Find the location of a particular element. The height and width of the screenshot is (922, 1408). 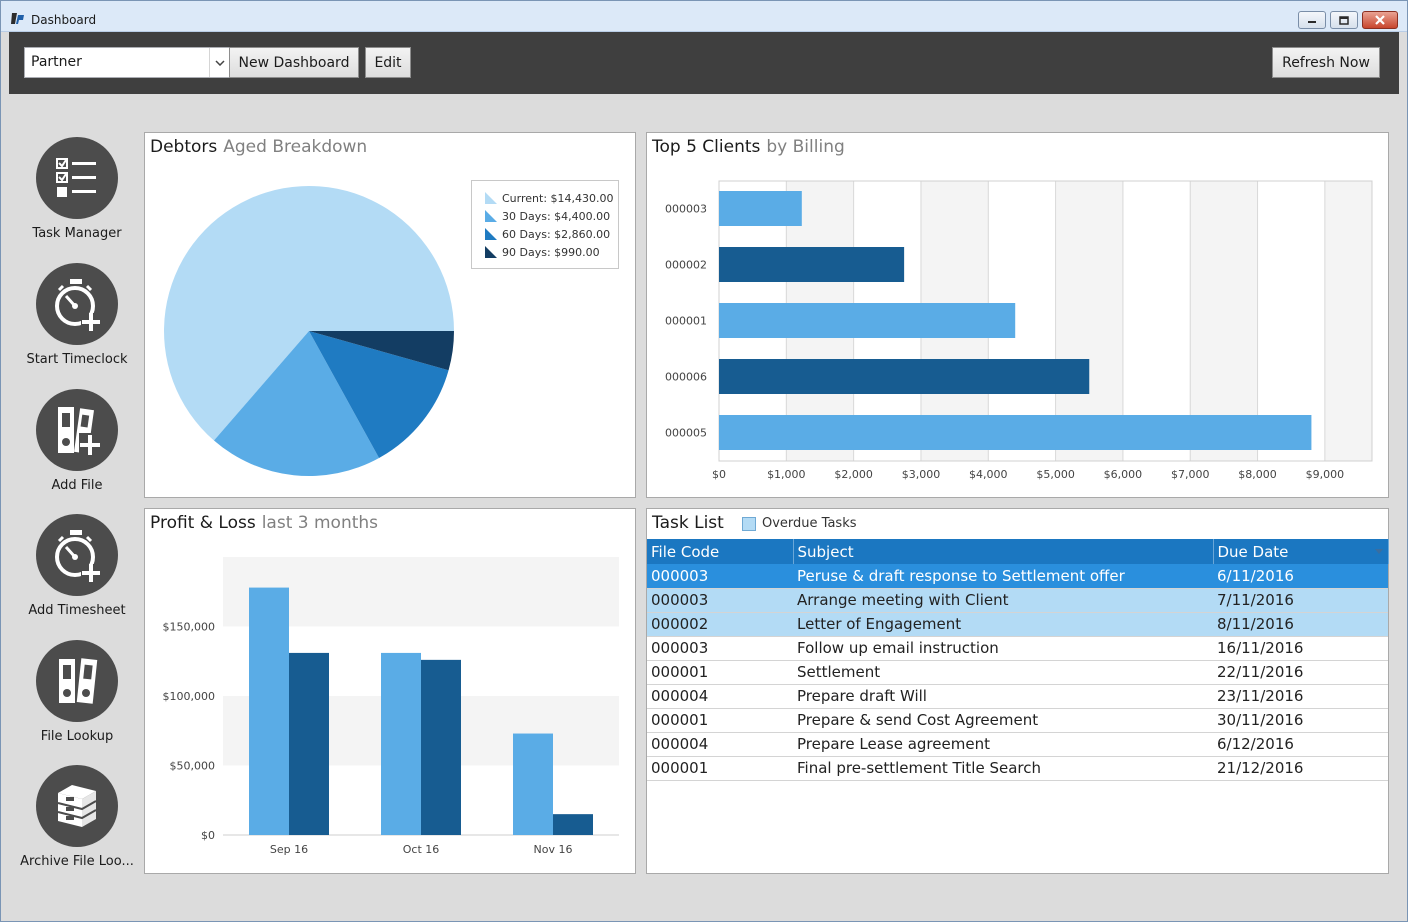

x-tick-label: $7,000 is located at coordinates (1190, 474).